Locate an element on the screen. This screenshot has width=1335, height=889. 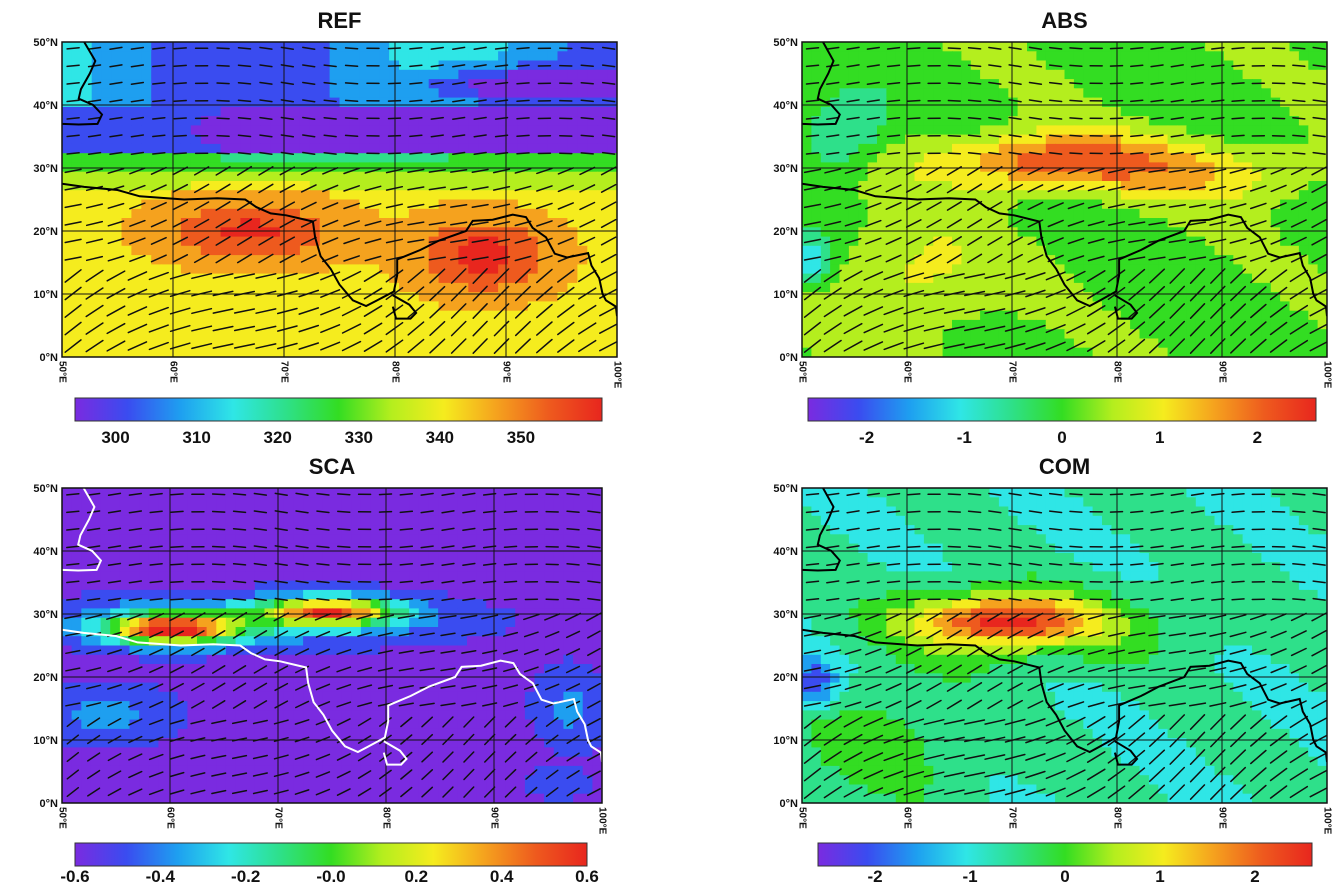
colorbar-tick-label: 1 is located at coordinates (1159, 437).